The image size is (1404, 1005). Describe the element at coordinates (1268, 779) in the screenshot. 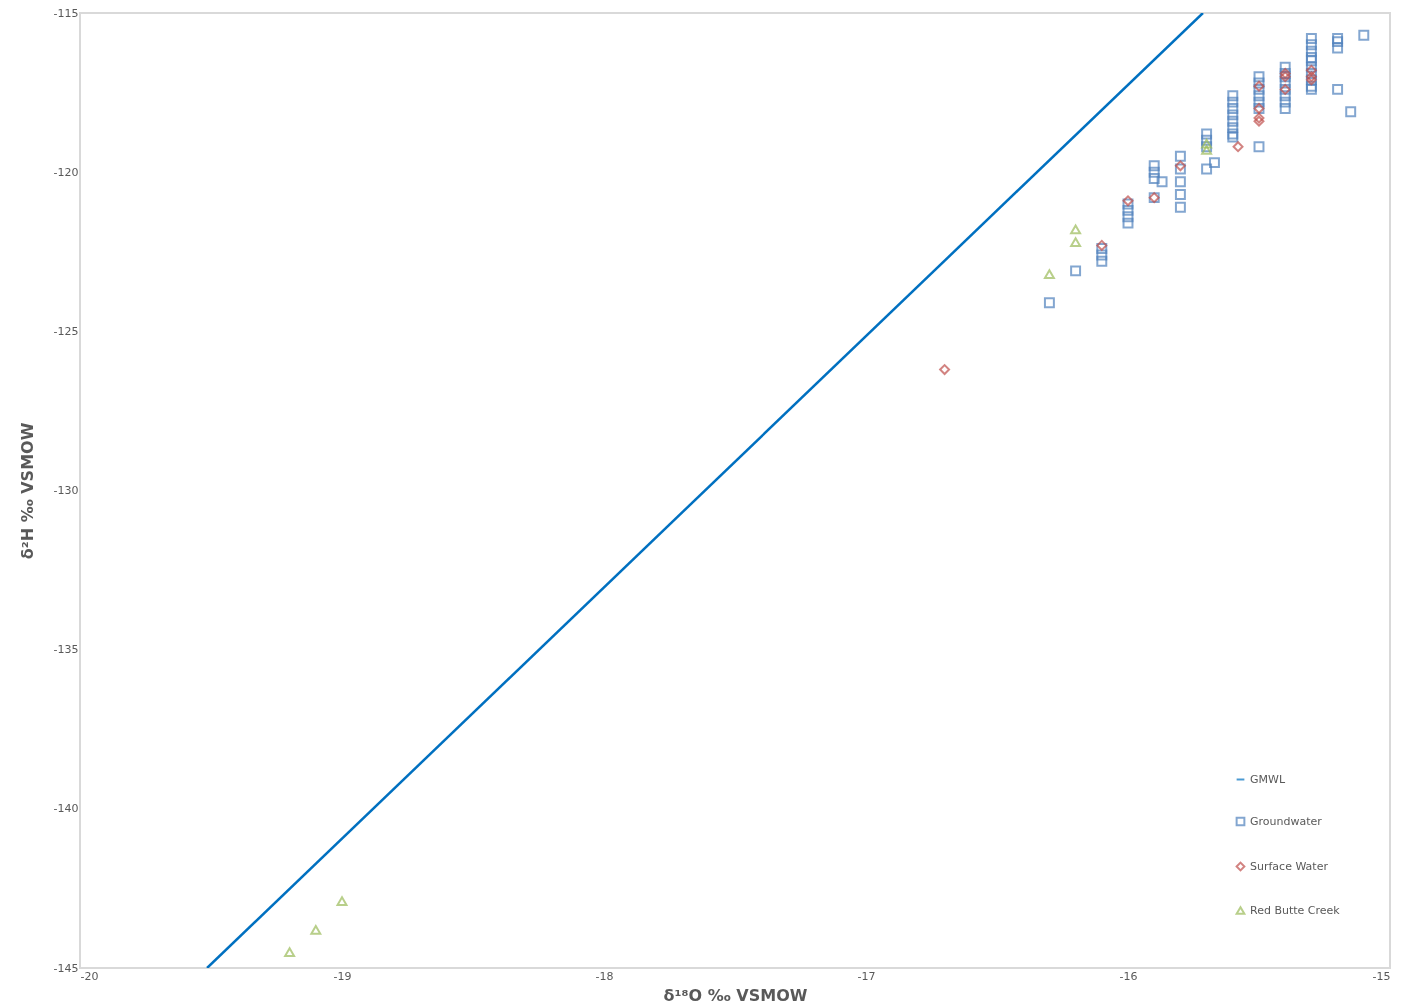

I see `legend-label: GMWL` at that location.